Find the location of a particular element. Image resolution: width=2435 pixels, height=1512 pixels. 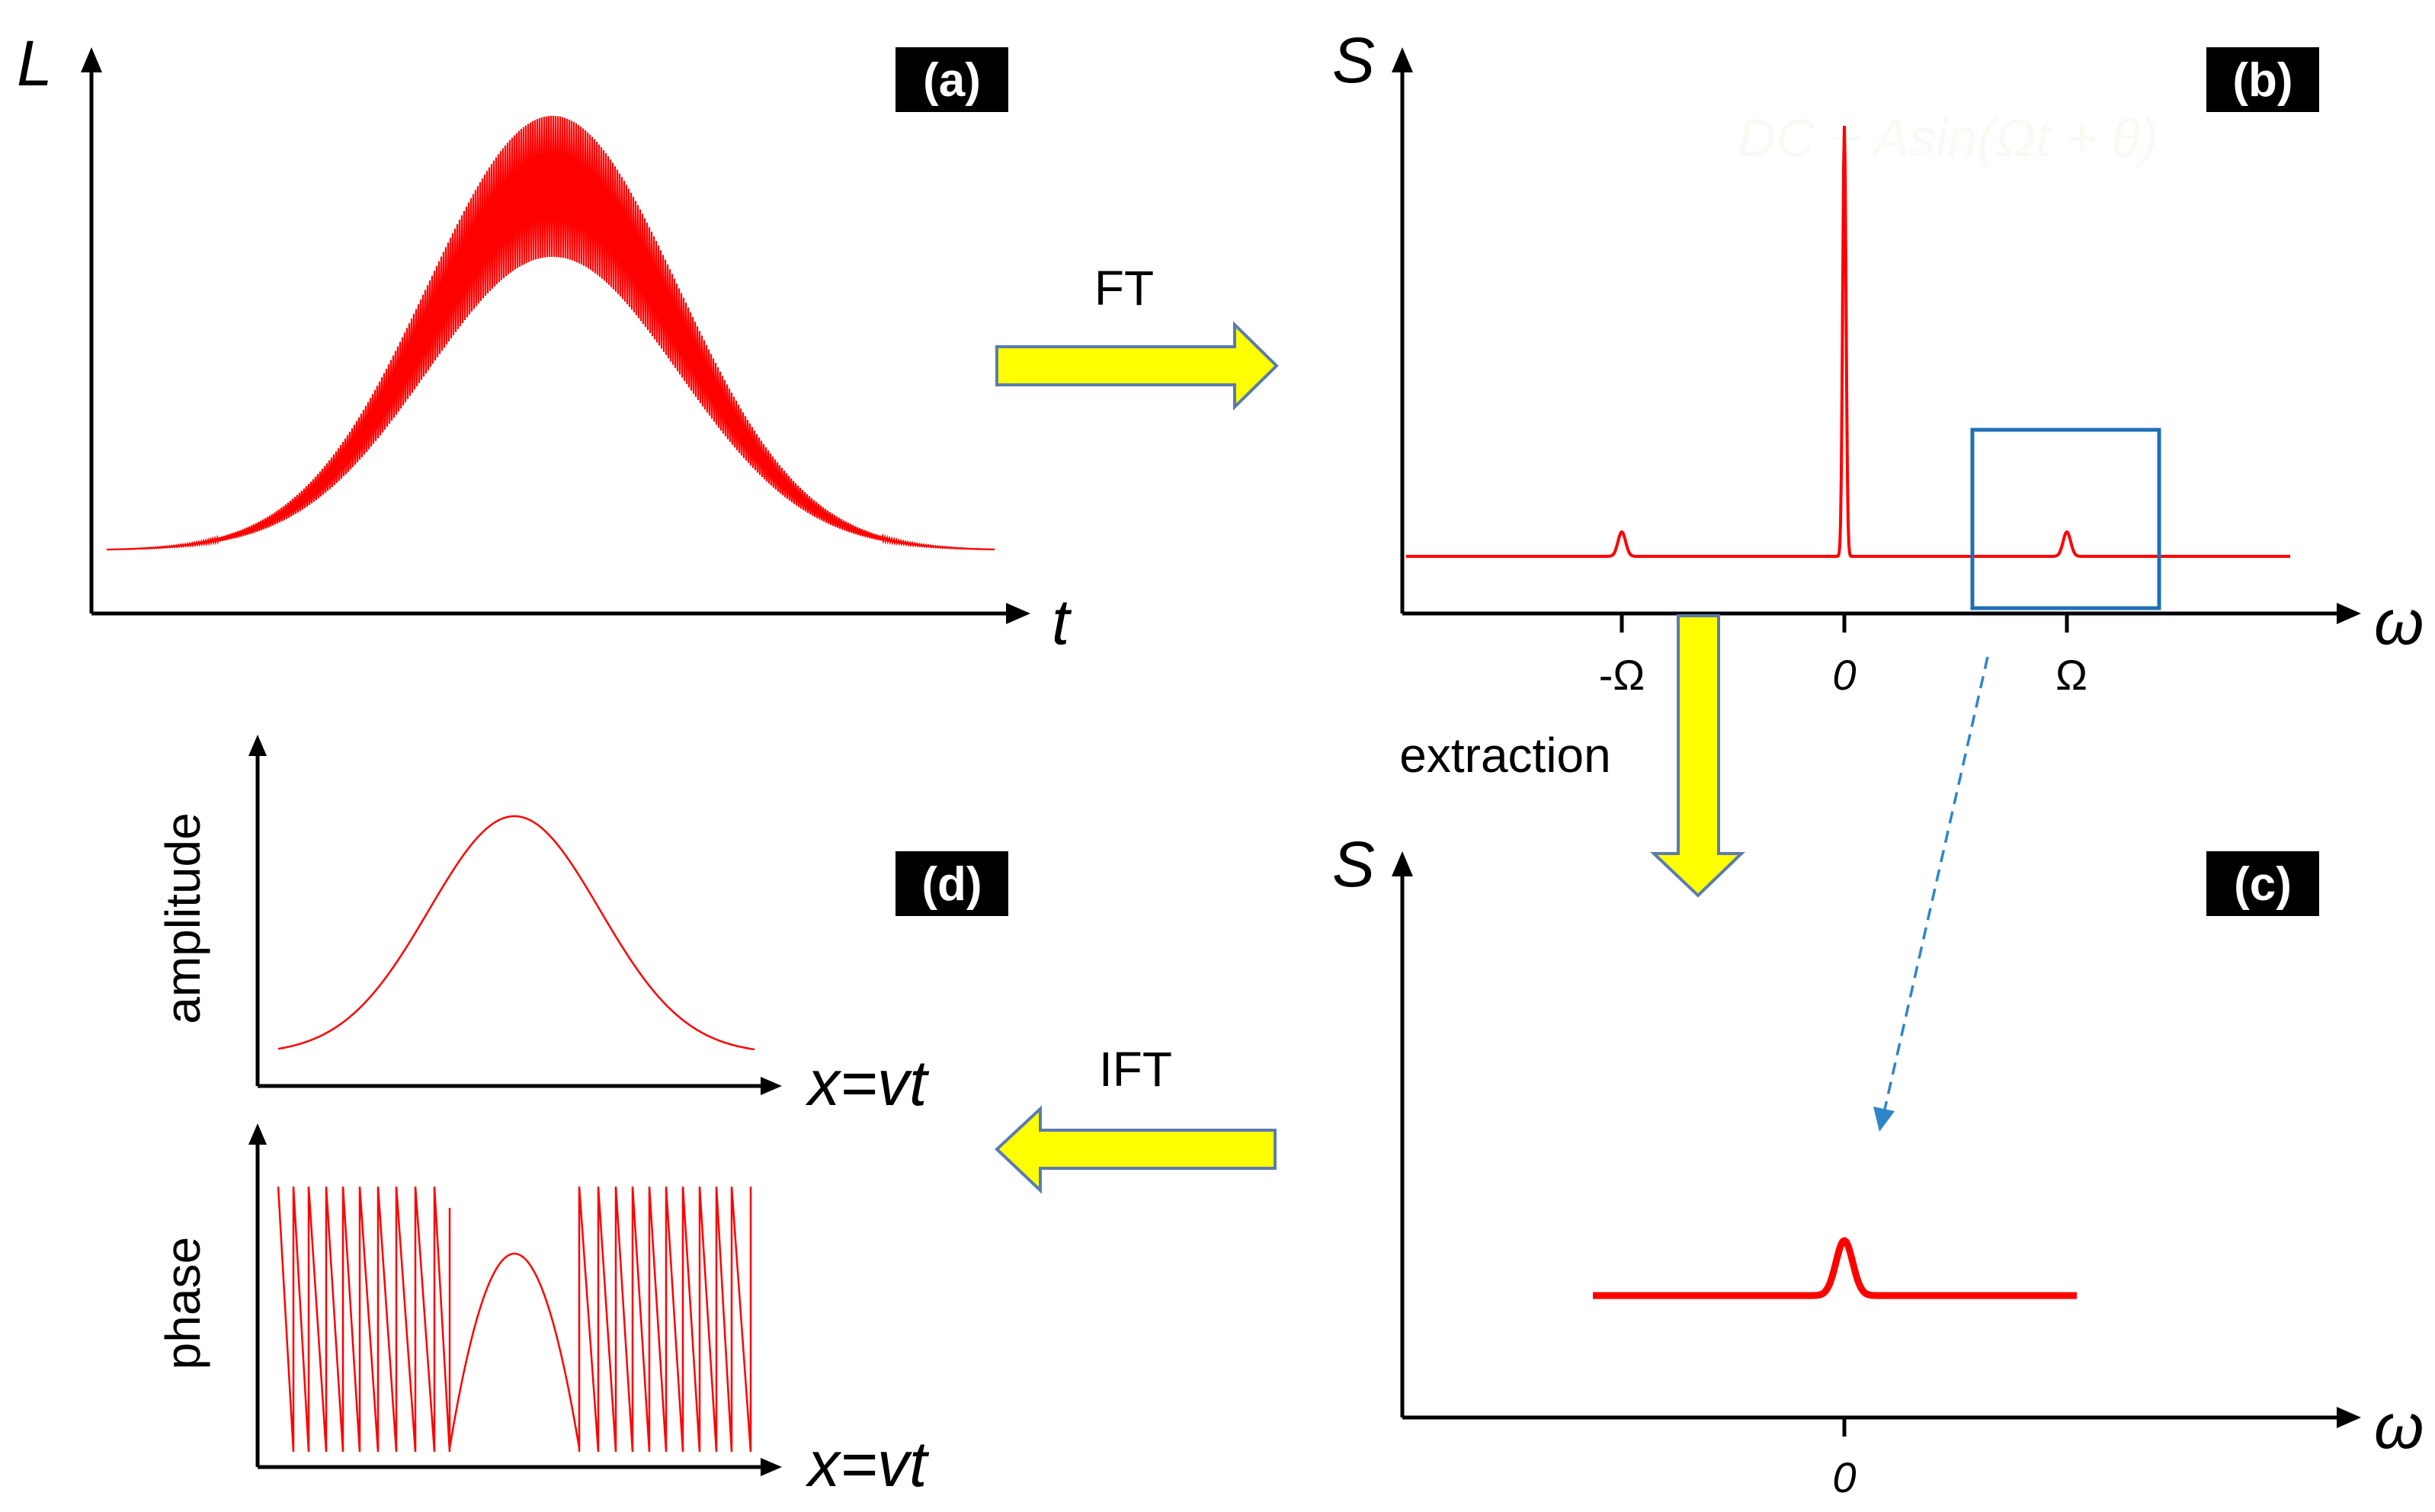

extraction-label: extraction is located at coordinates (1504, 755).